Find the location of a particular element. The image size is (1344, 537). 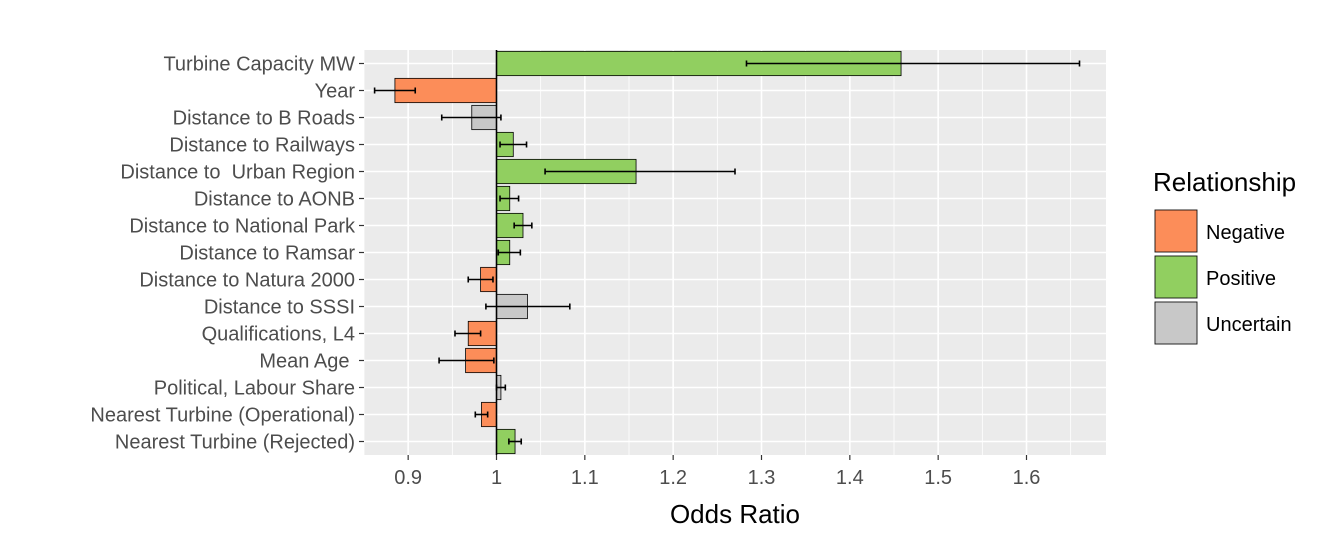

y-tick-label: Qualifications, L4 is located at coordinates (278, 335).